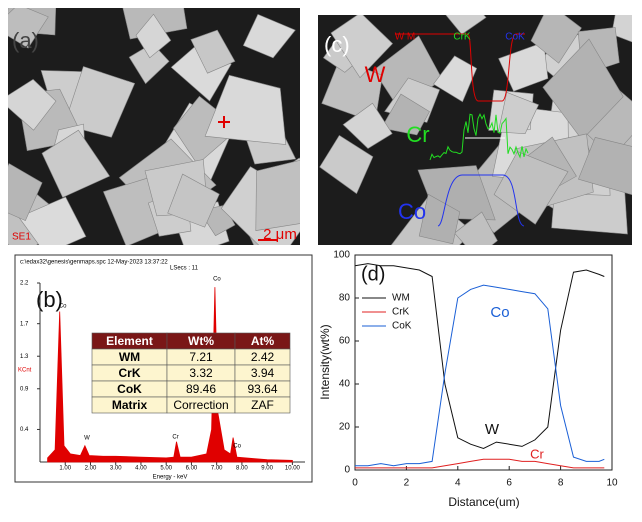 The image size is (642, 522). I want to click on cursor-mark, so click(224, 122).